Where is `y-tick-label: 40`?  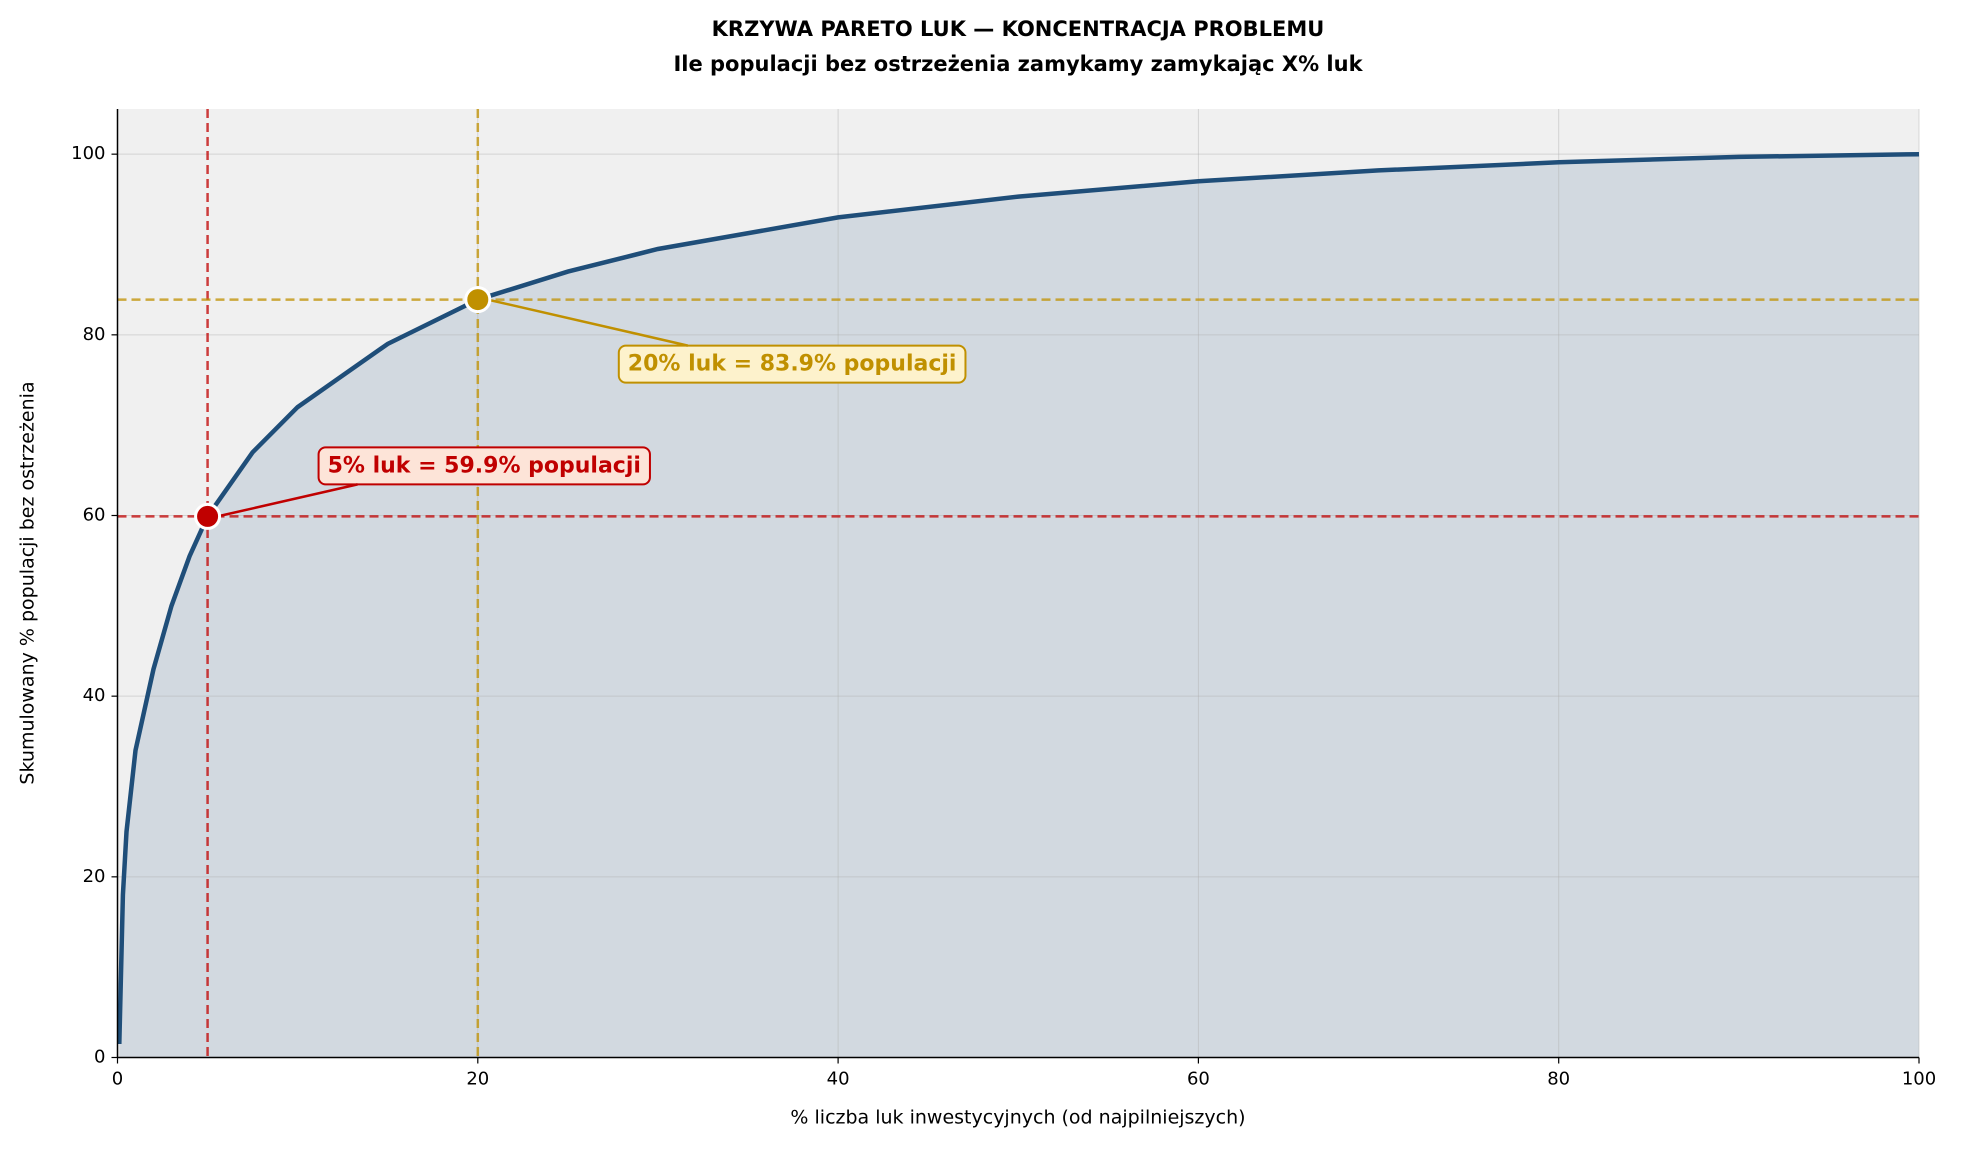
y-tick-label: 40 is located at coordinates (94, 695).